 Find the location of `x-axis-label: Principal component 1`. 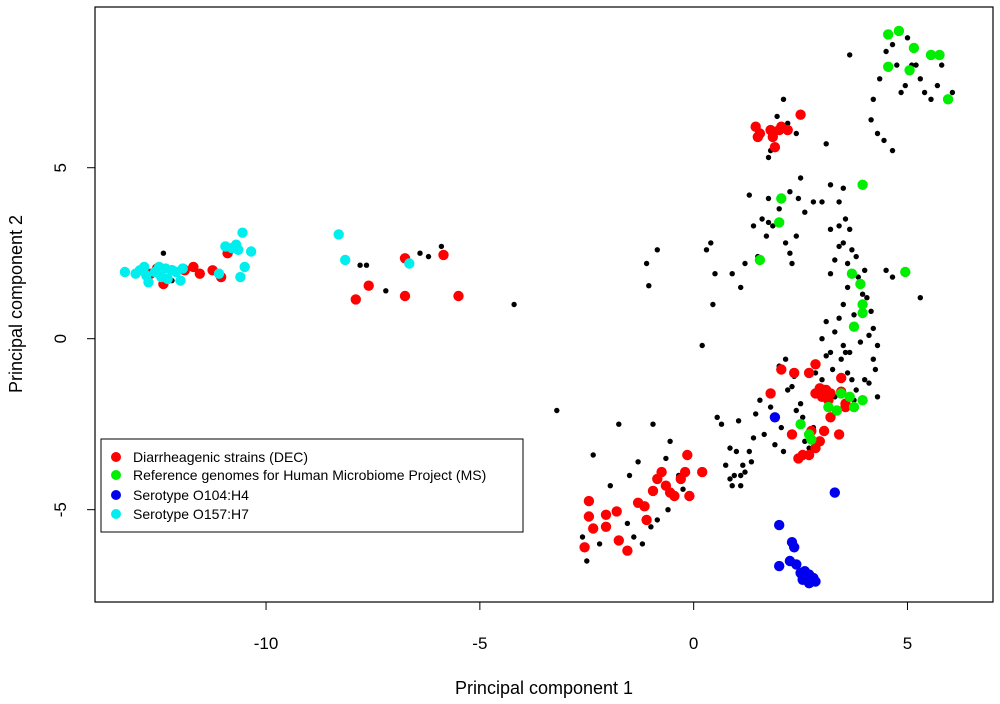

x-axis-label: Principal component 1 is located at coordinates (544, 688).